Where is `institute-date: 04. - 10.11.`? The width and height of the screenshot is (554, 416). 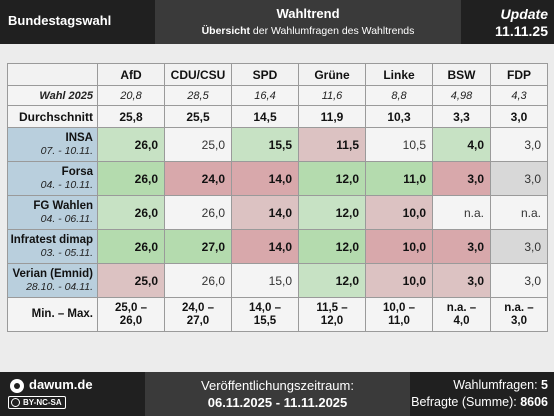 institute-date: 04. - 10.11. is located at coordinates (66, 184).